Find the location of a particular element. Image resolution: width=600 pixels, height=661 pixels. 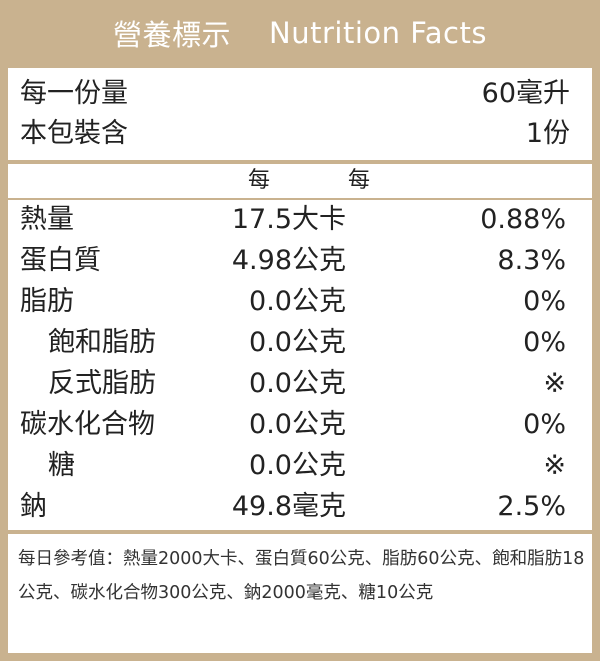

nutrient-row: 鈉 49.8毫克 2.5% is located at coordinates (300, 507).